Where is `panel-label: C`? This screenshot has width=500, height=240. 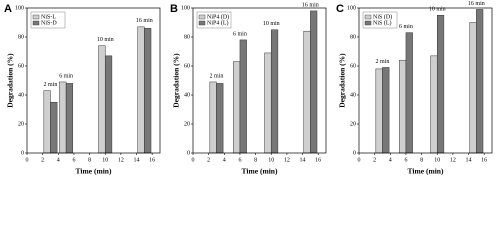 panel-label: C is located at coordinates (340, 9).